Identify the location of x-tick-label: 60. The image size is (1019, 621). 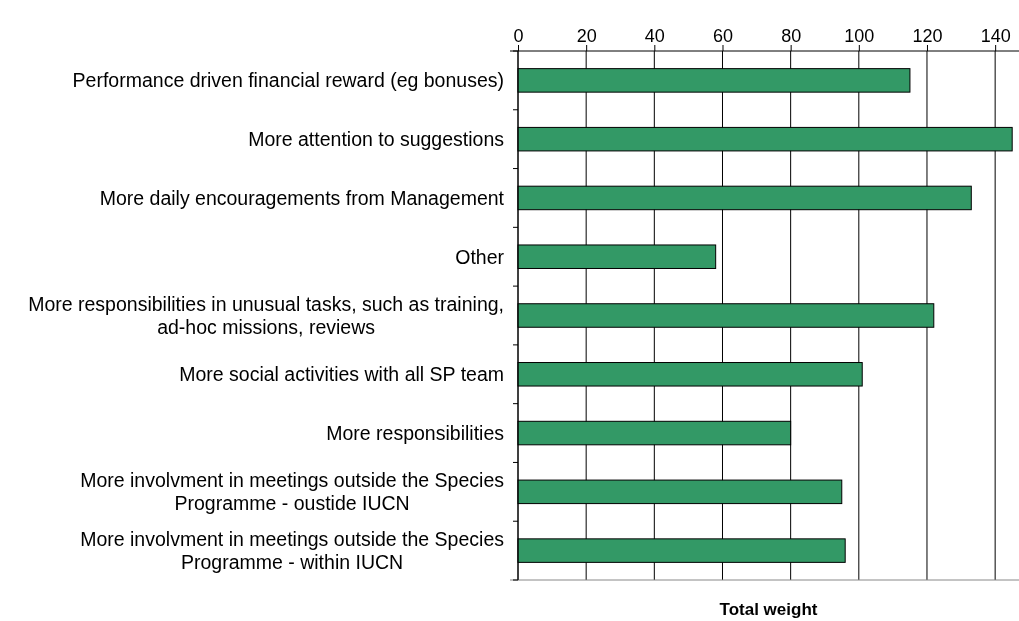
(723, 36).